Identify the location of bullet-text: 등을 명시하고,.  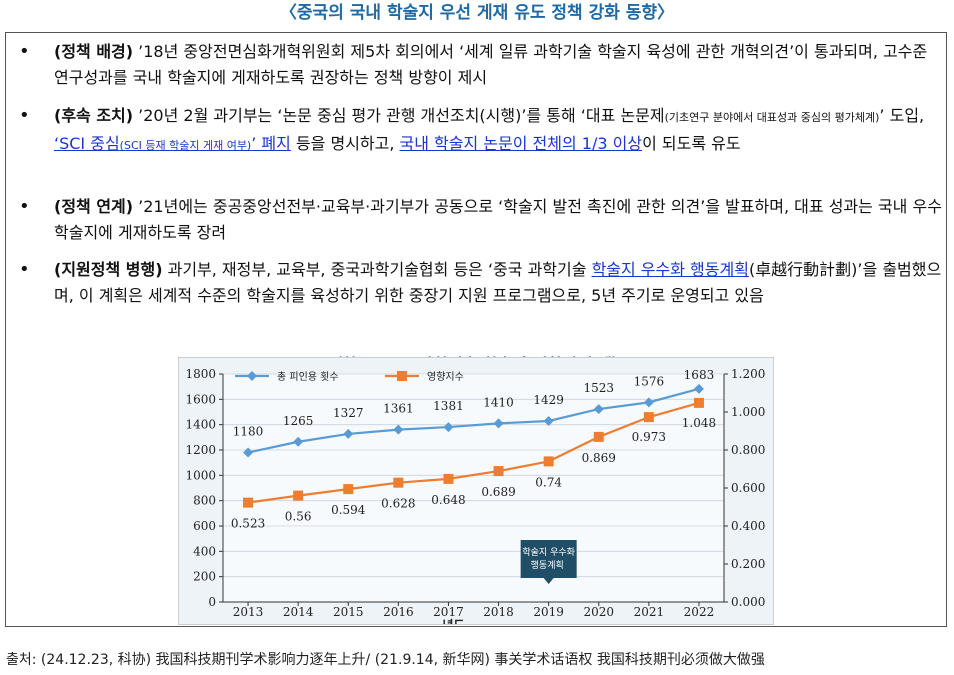
(345, 143).